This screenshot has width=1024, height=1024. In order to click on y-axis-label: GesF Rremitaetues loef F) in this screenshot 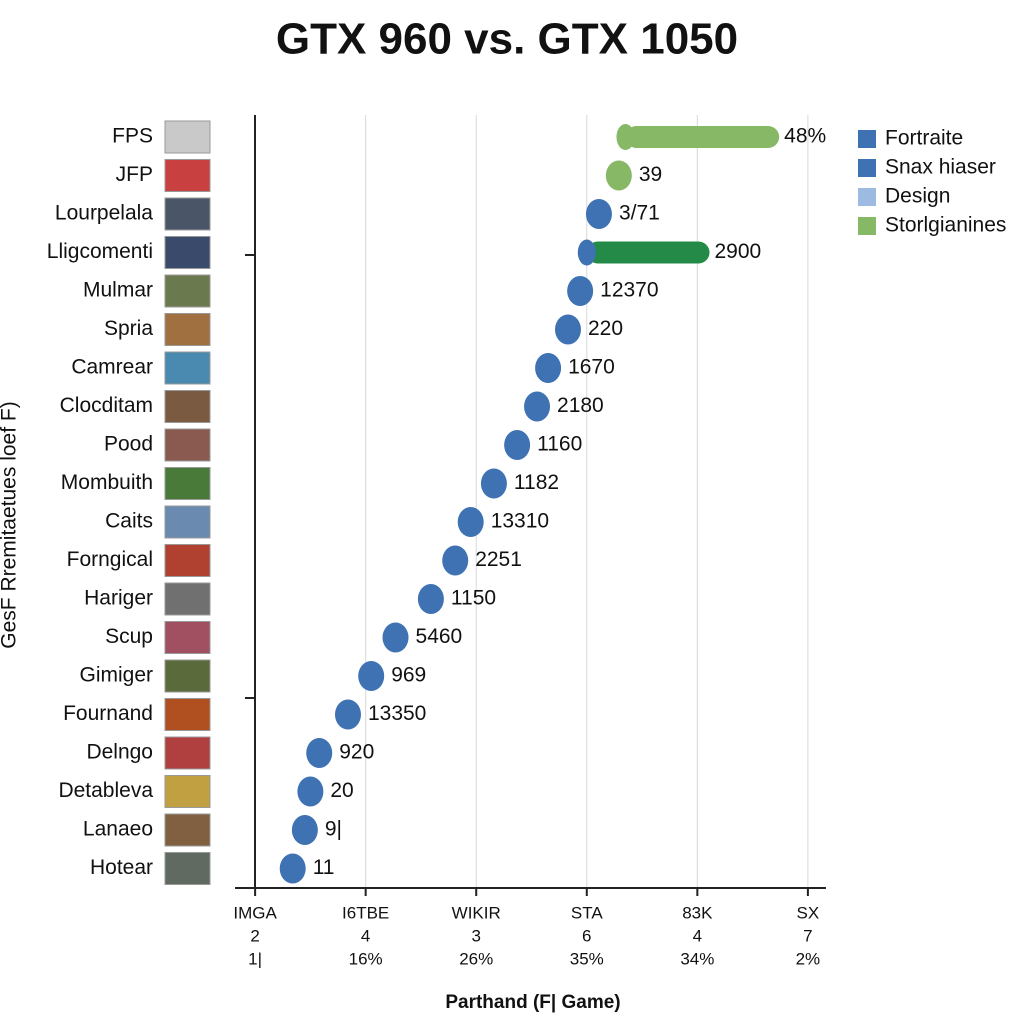, I will do `click(10, 524)`.